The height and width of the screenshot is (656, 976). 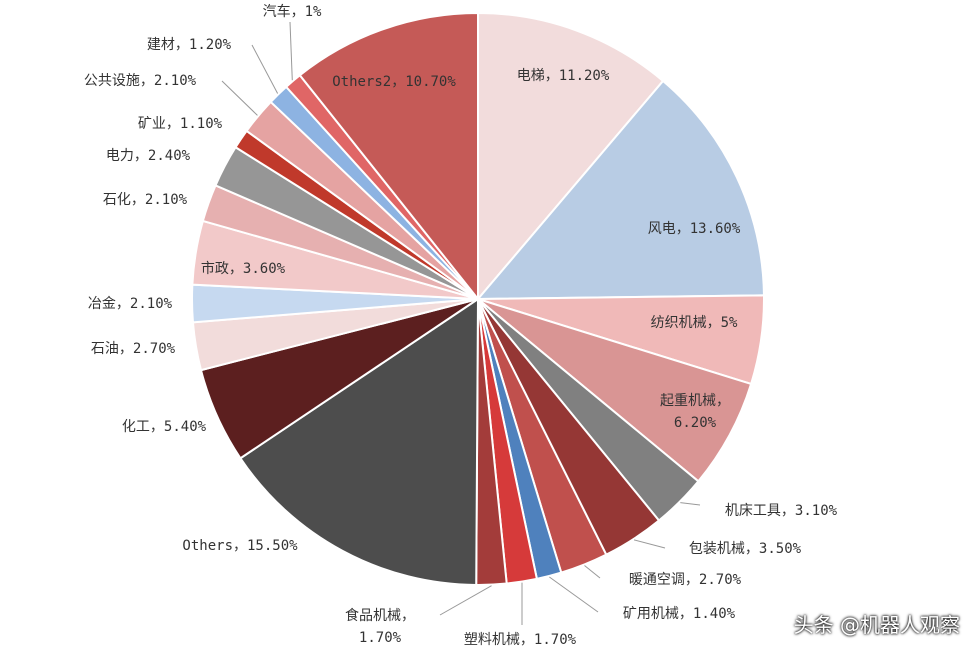 I want to click on slice-label: 电力，2.40%, so click(x=148, y=156).